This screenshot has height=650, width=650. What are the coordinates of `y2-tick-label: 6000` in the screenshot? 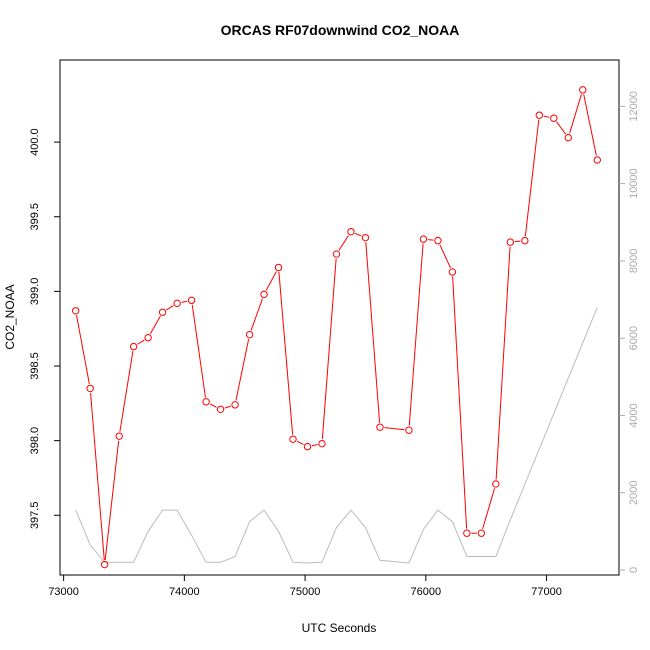 It's located at (634, 338).